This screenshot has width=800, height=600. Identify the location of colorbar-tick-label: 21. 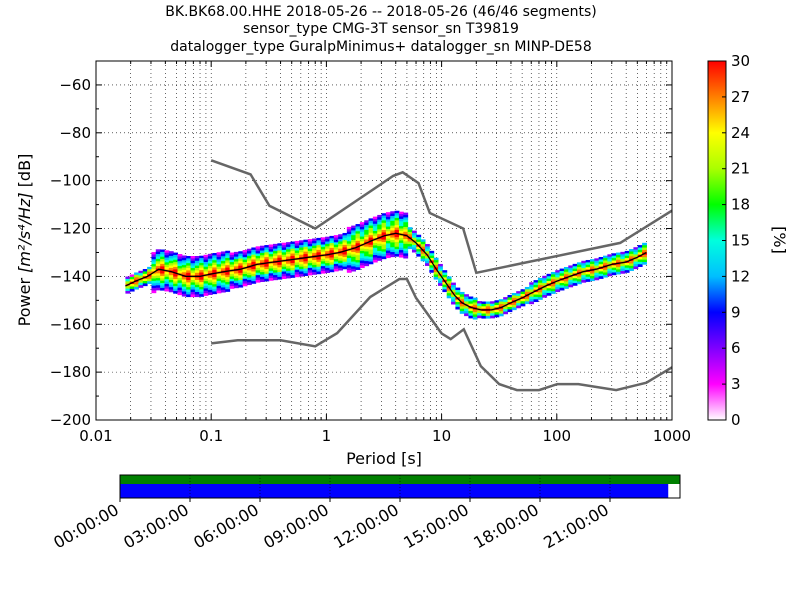
(740, 169).